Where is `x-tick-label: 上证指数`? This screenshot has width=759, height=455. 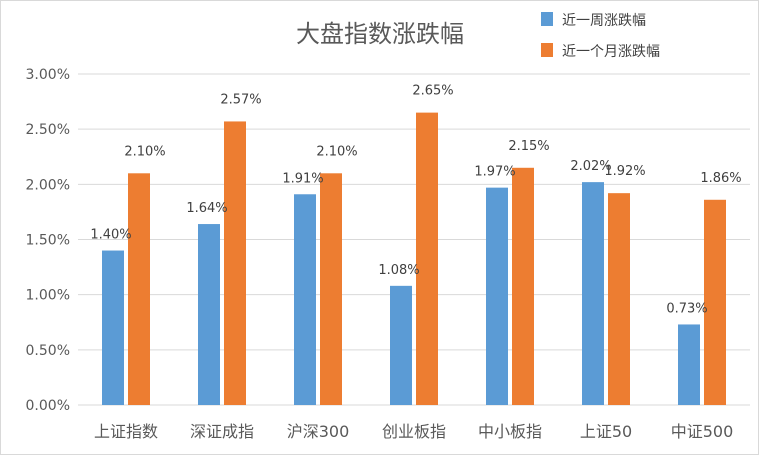 x-tick-label: 上证指数 is located at coordinates (126, 431).